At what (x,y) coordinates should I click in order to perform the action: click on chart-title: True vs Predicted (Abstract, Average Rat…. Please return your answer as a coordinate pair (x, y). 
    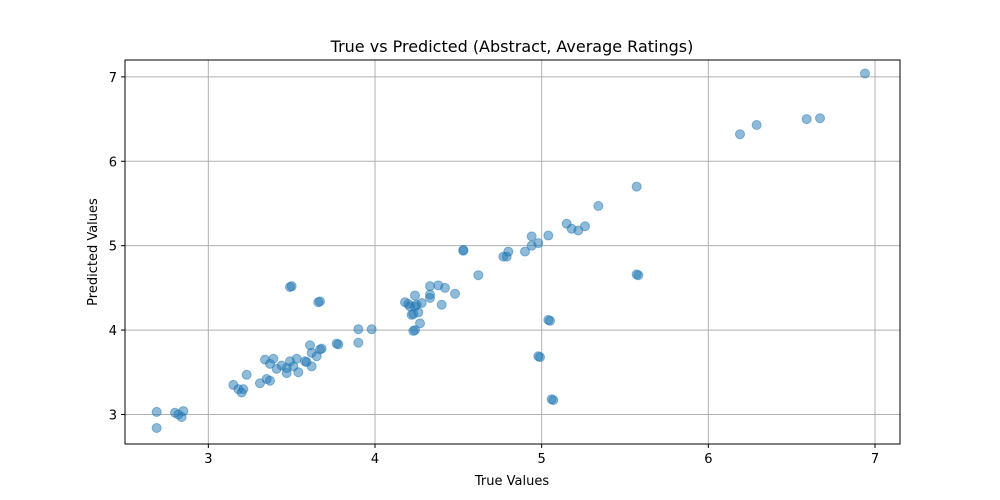
    Looking at the image, I should click on (512, 46).